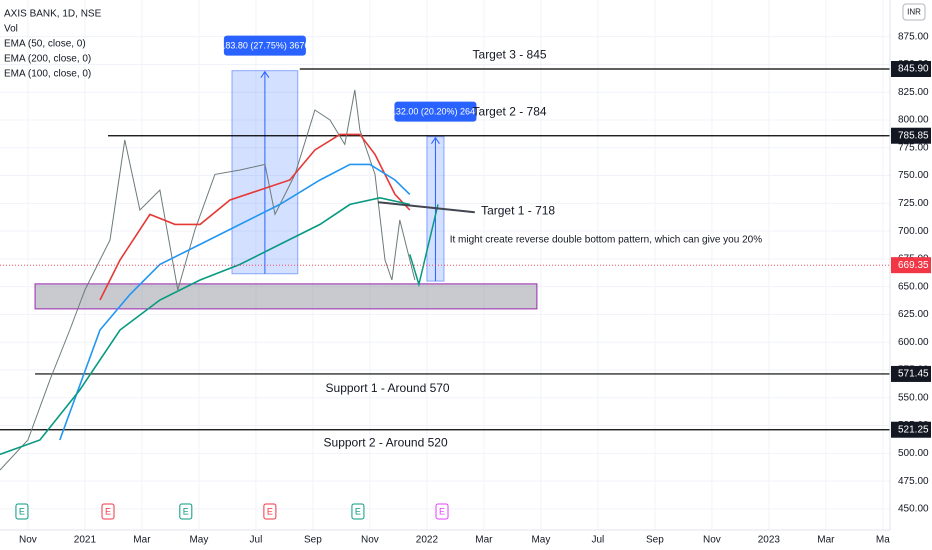 This screenshot has width=932, height=550. I want to click on projection-line, so click(424, 246).